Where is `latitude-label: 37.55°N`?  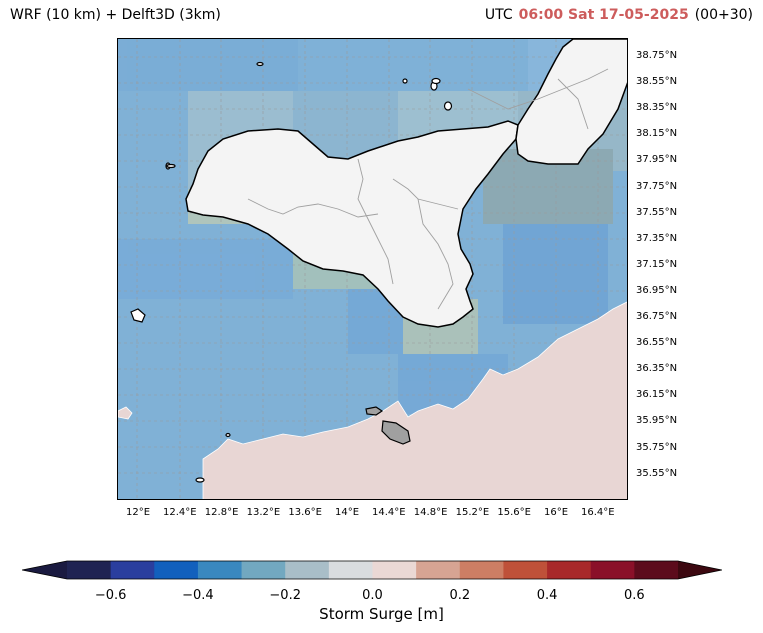
latitude-label: 37.55°N is located at coordinates (657, 212).